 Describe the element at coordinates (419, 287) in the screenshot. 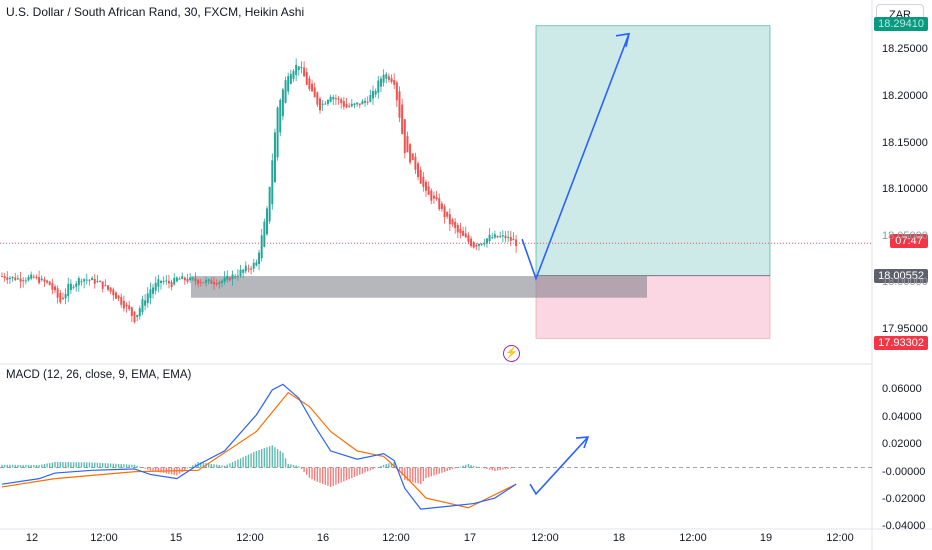

I see `demand-zone` at that location.